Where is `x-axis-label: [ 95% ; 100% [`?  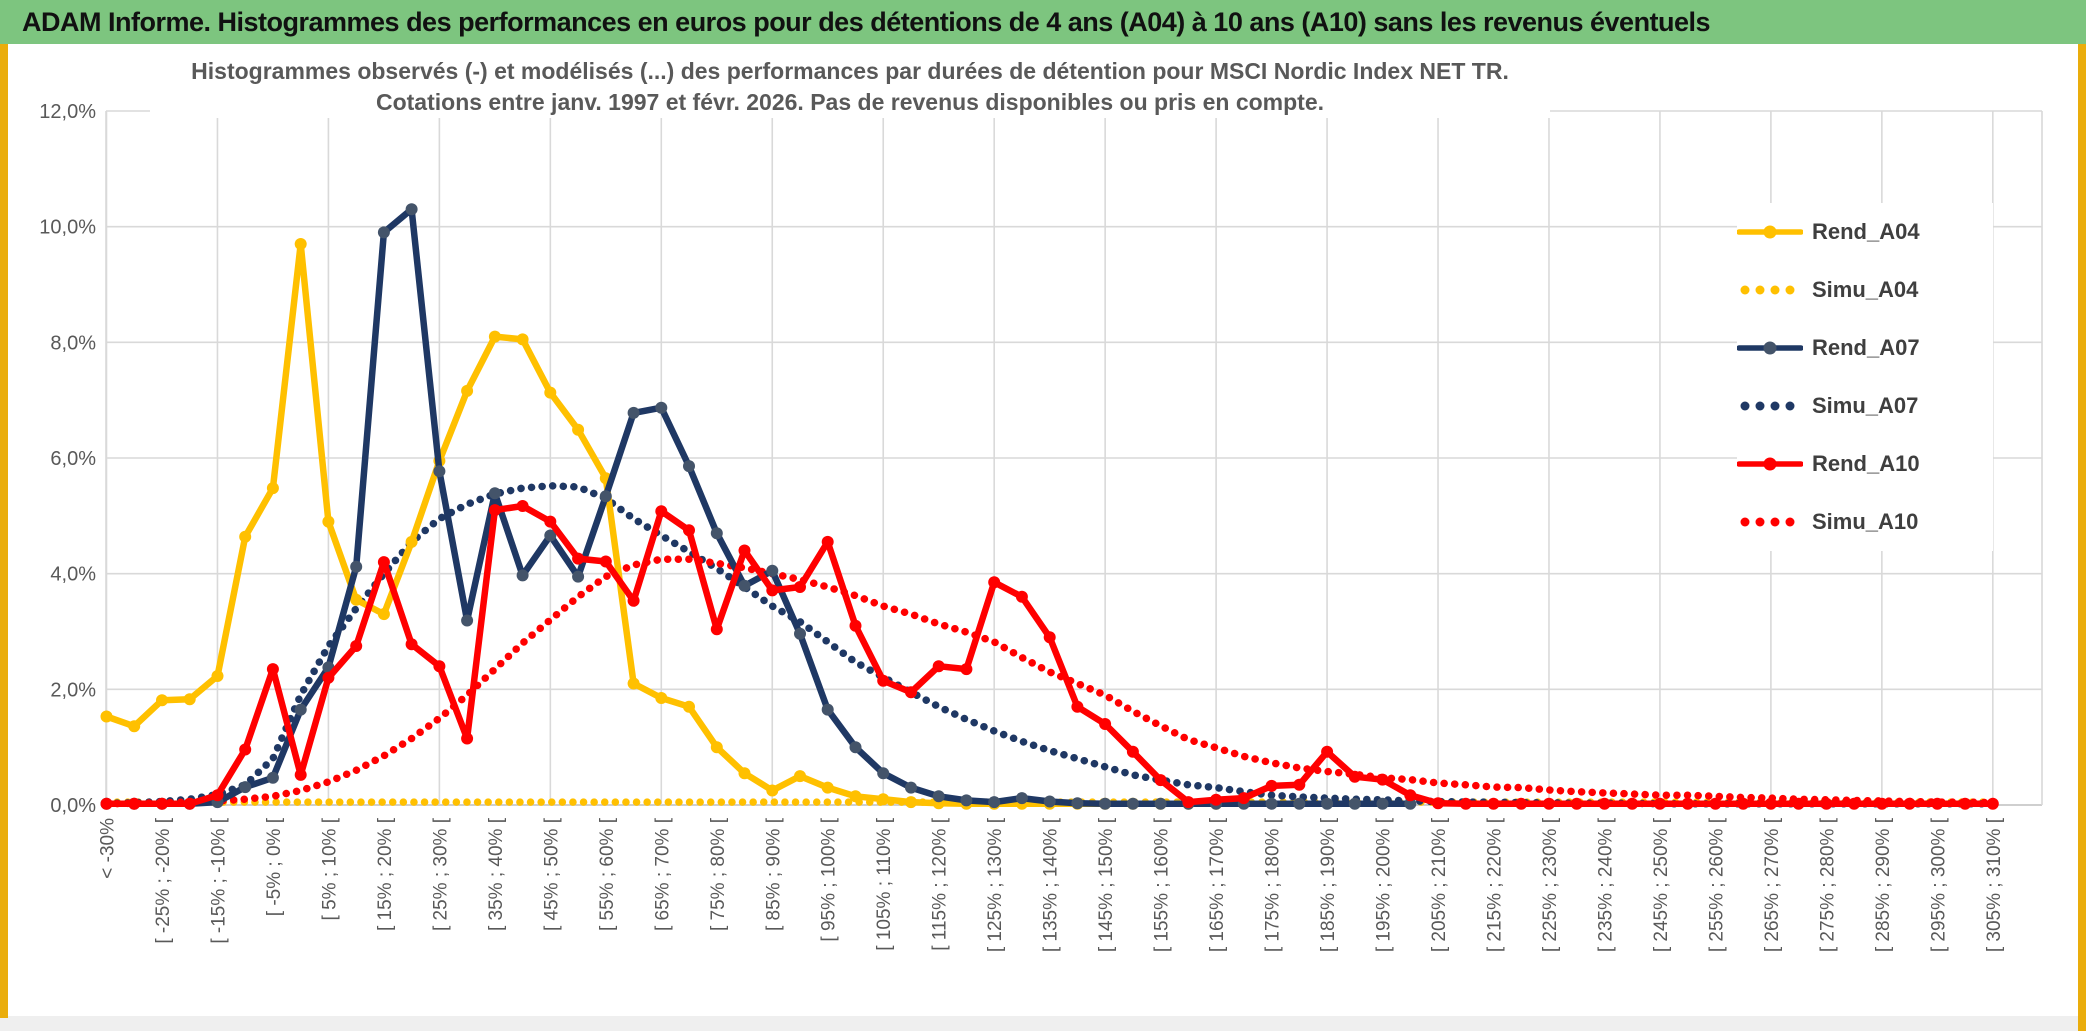 x-axis-label: [ 95% ; 100% [ is located at coordinates (829, 879).